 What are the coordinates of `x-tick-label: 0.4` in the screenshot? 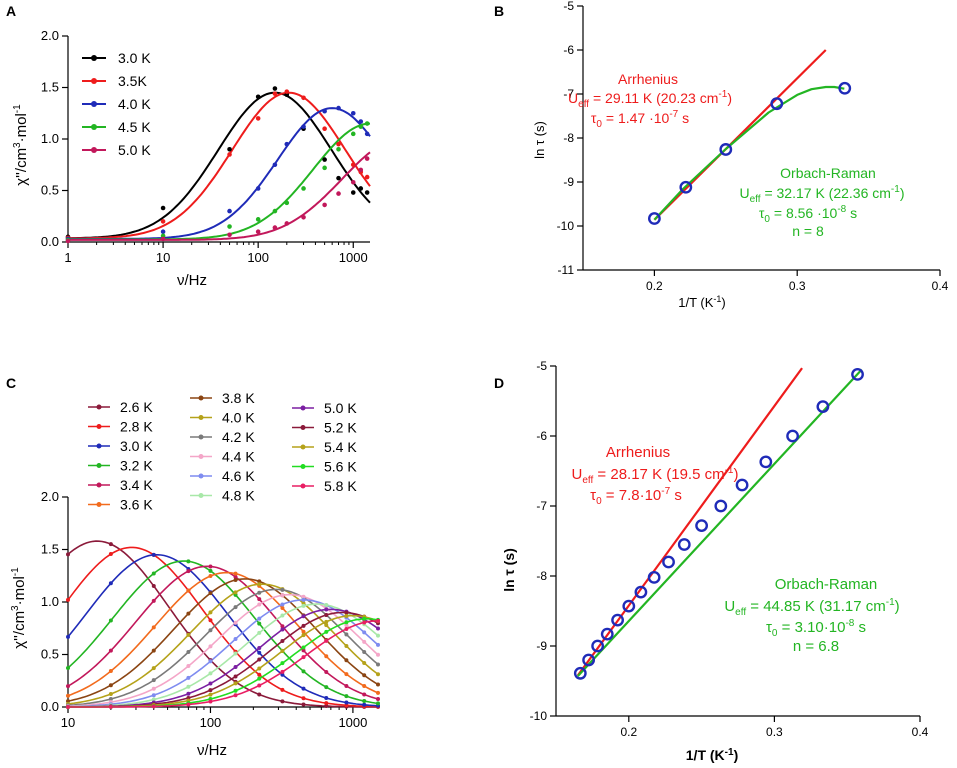 It's located at (940, 286).